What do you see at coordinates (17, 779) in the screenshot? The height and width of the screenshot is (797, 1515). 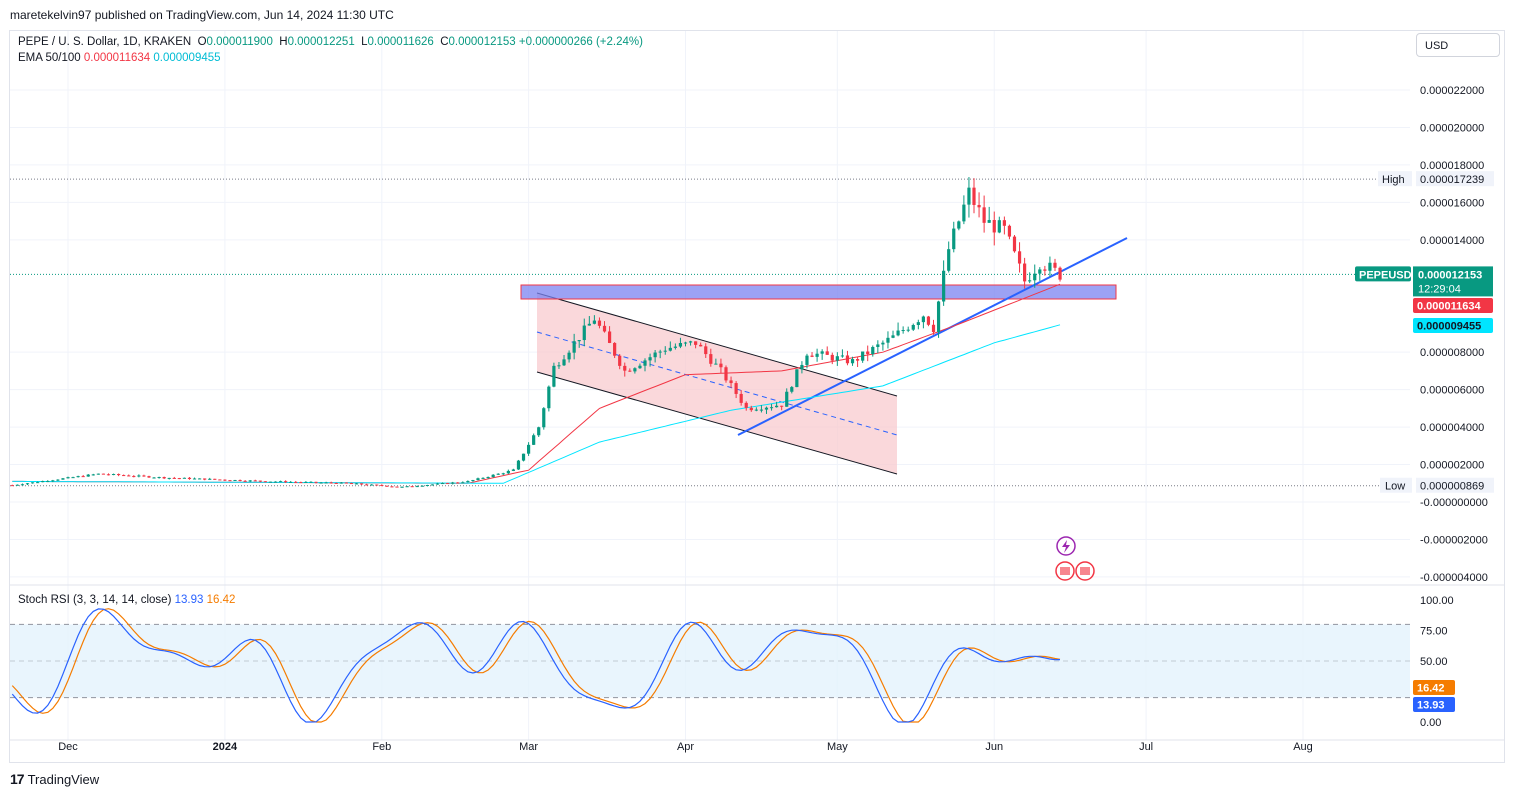 I see `tradingview-logo-icon: 17` at bounding box center [17, 779].